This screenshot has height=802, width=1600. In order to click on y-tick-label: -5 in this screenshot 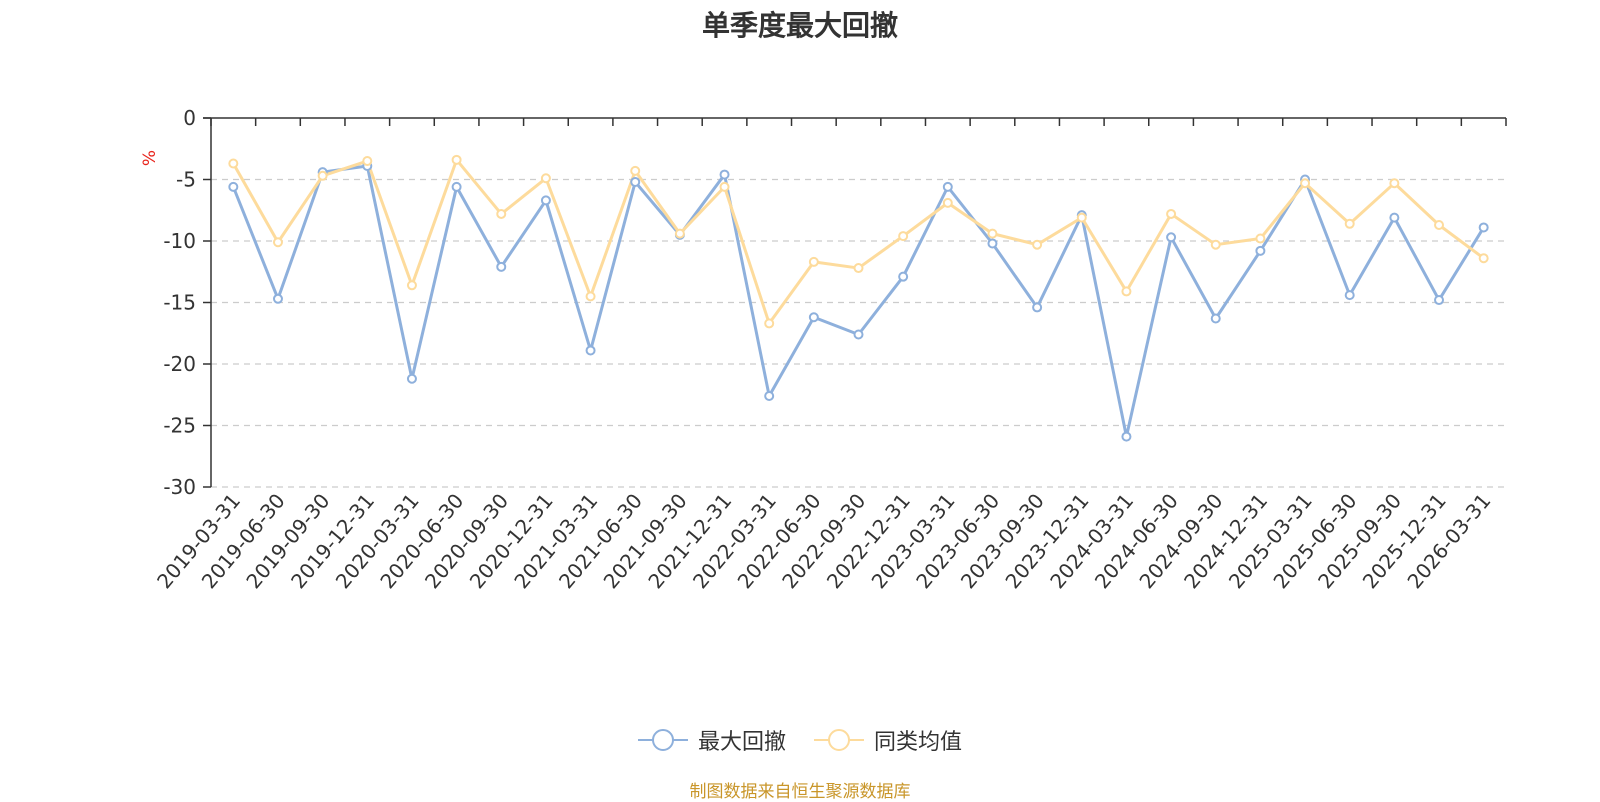, I will do `click(186, 180)`.